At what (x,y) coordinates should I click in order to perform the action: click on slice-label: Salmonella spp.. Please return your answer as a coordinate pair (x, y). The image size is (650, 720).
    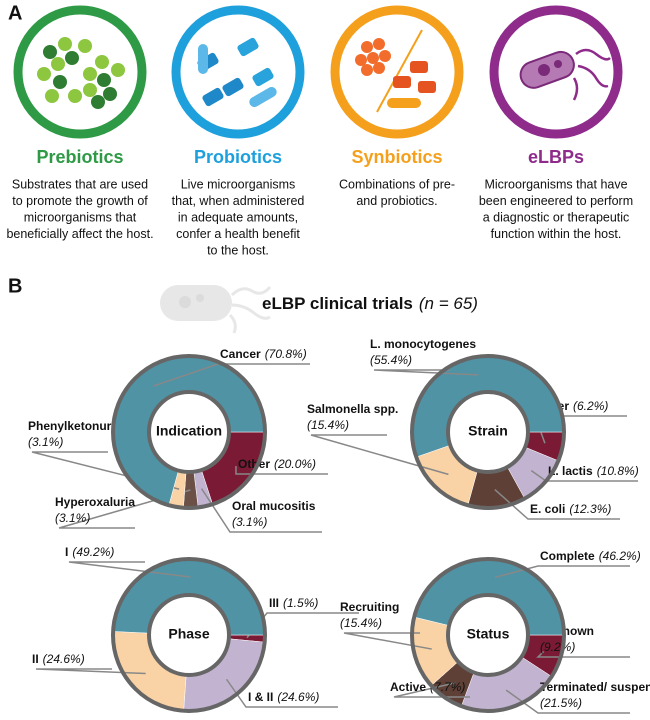
    Looking at the image, I should click on (352, 409).